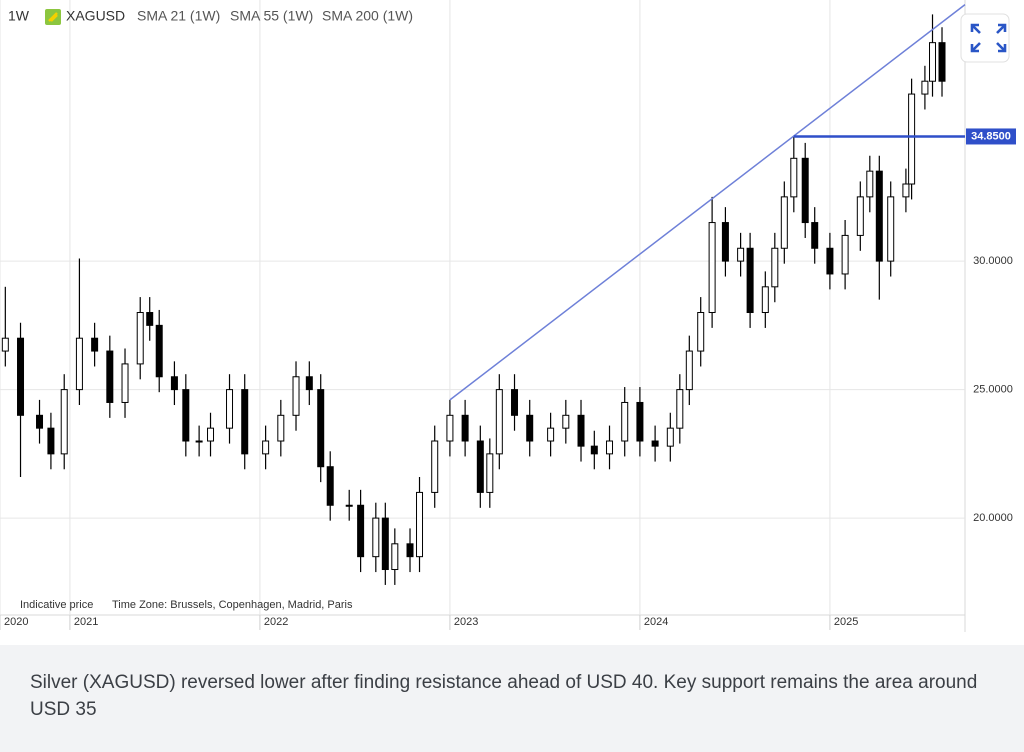 The height and width of the screenshot is (752, 1024). I want to click on y-tick-label: 25.0000, so click(993, 390).